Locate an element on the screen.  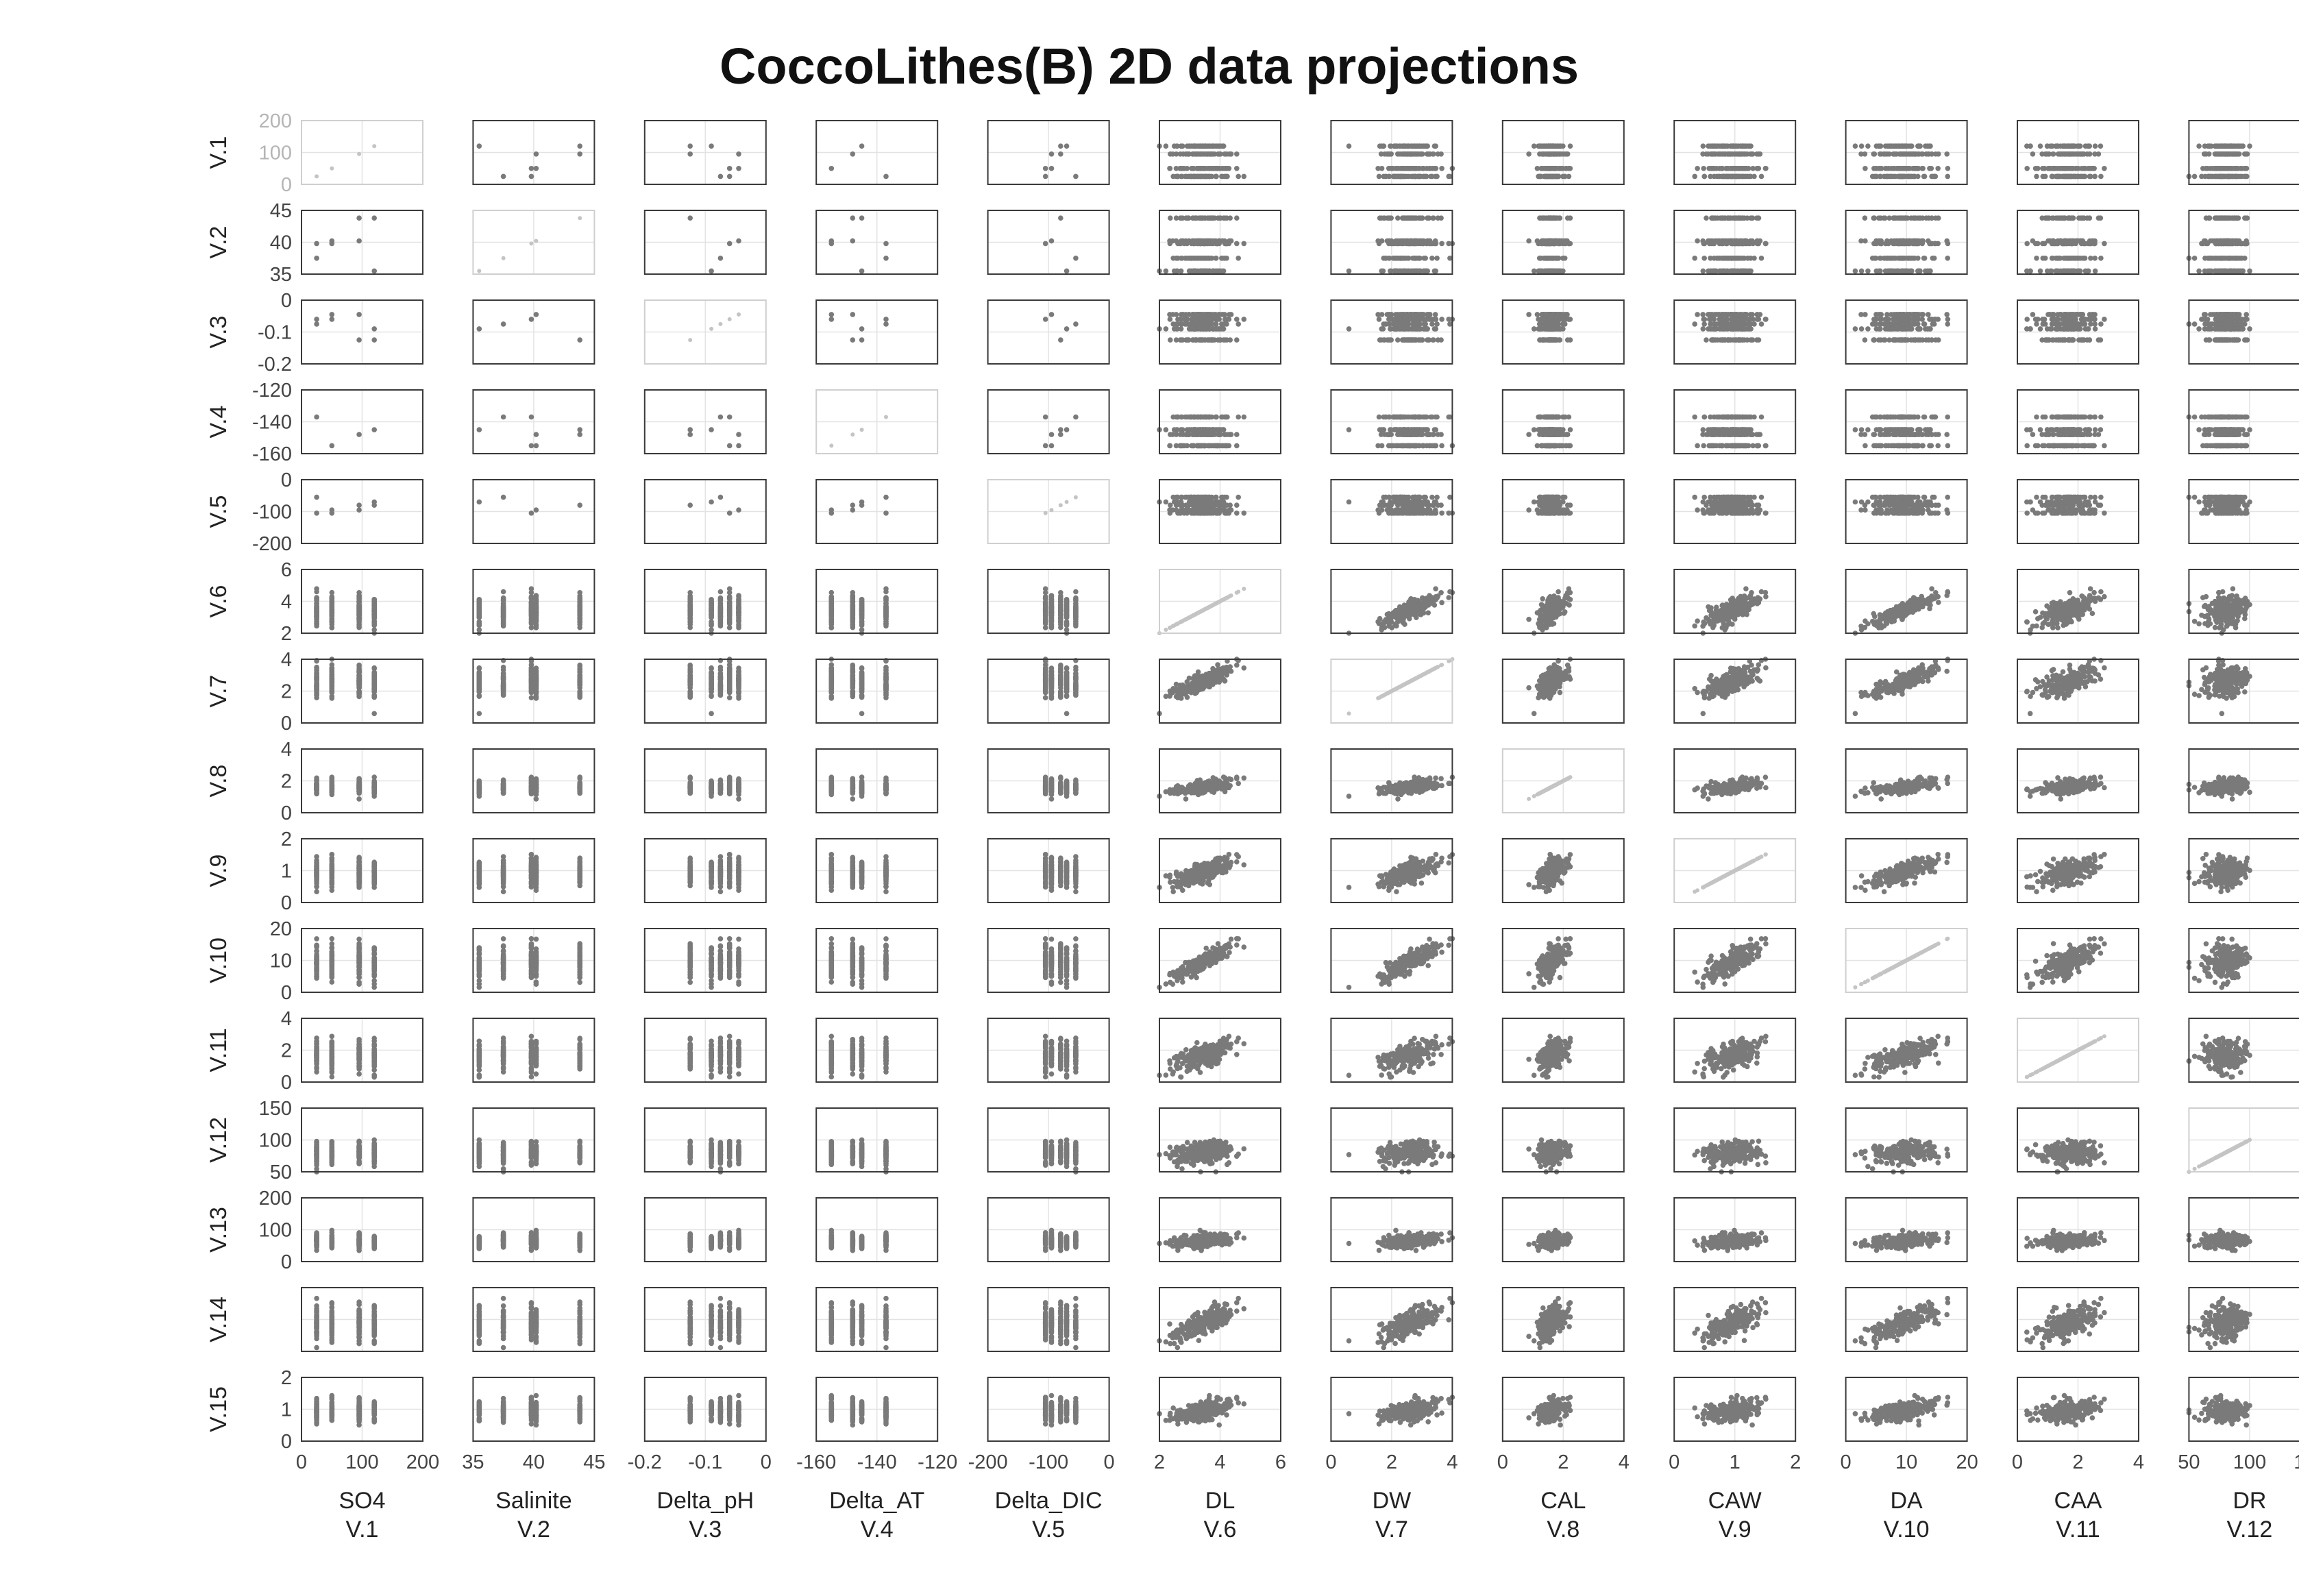
cell-V.2-V.4 is located at coordinates (876, 242).